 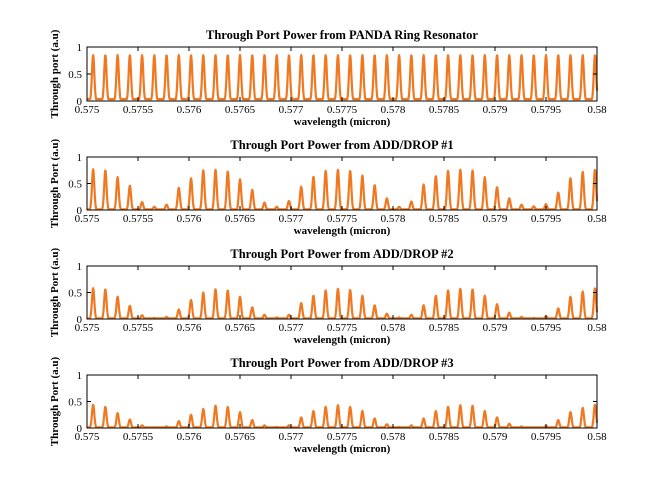 I want to click on panel-title: Through Port Power from ADD/DROP #3, so click(x=341, y=363).